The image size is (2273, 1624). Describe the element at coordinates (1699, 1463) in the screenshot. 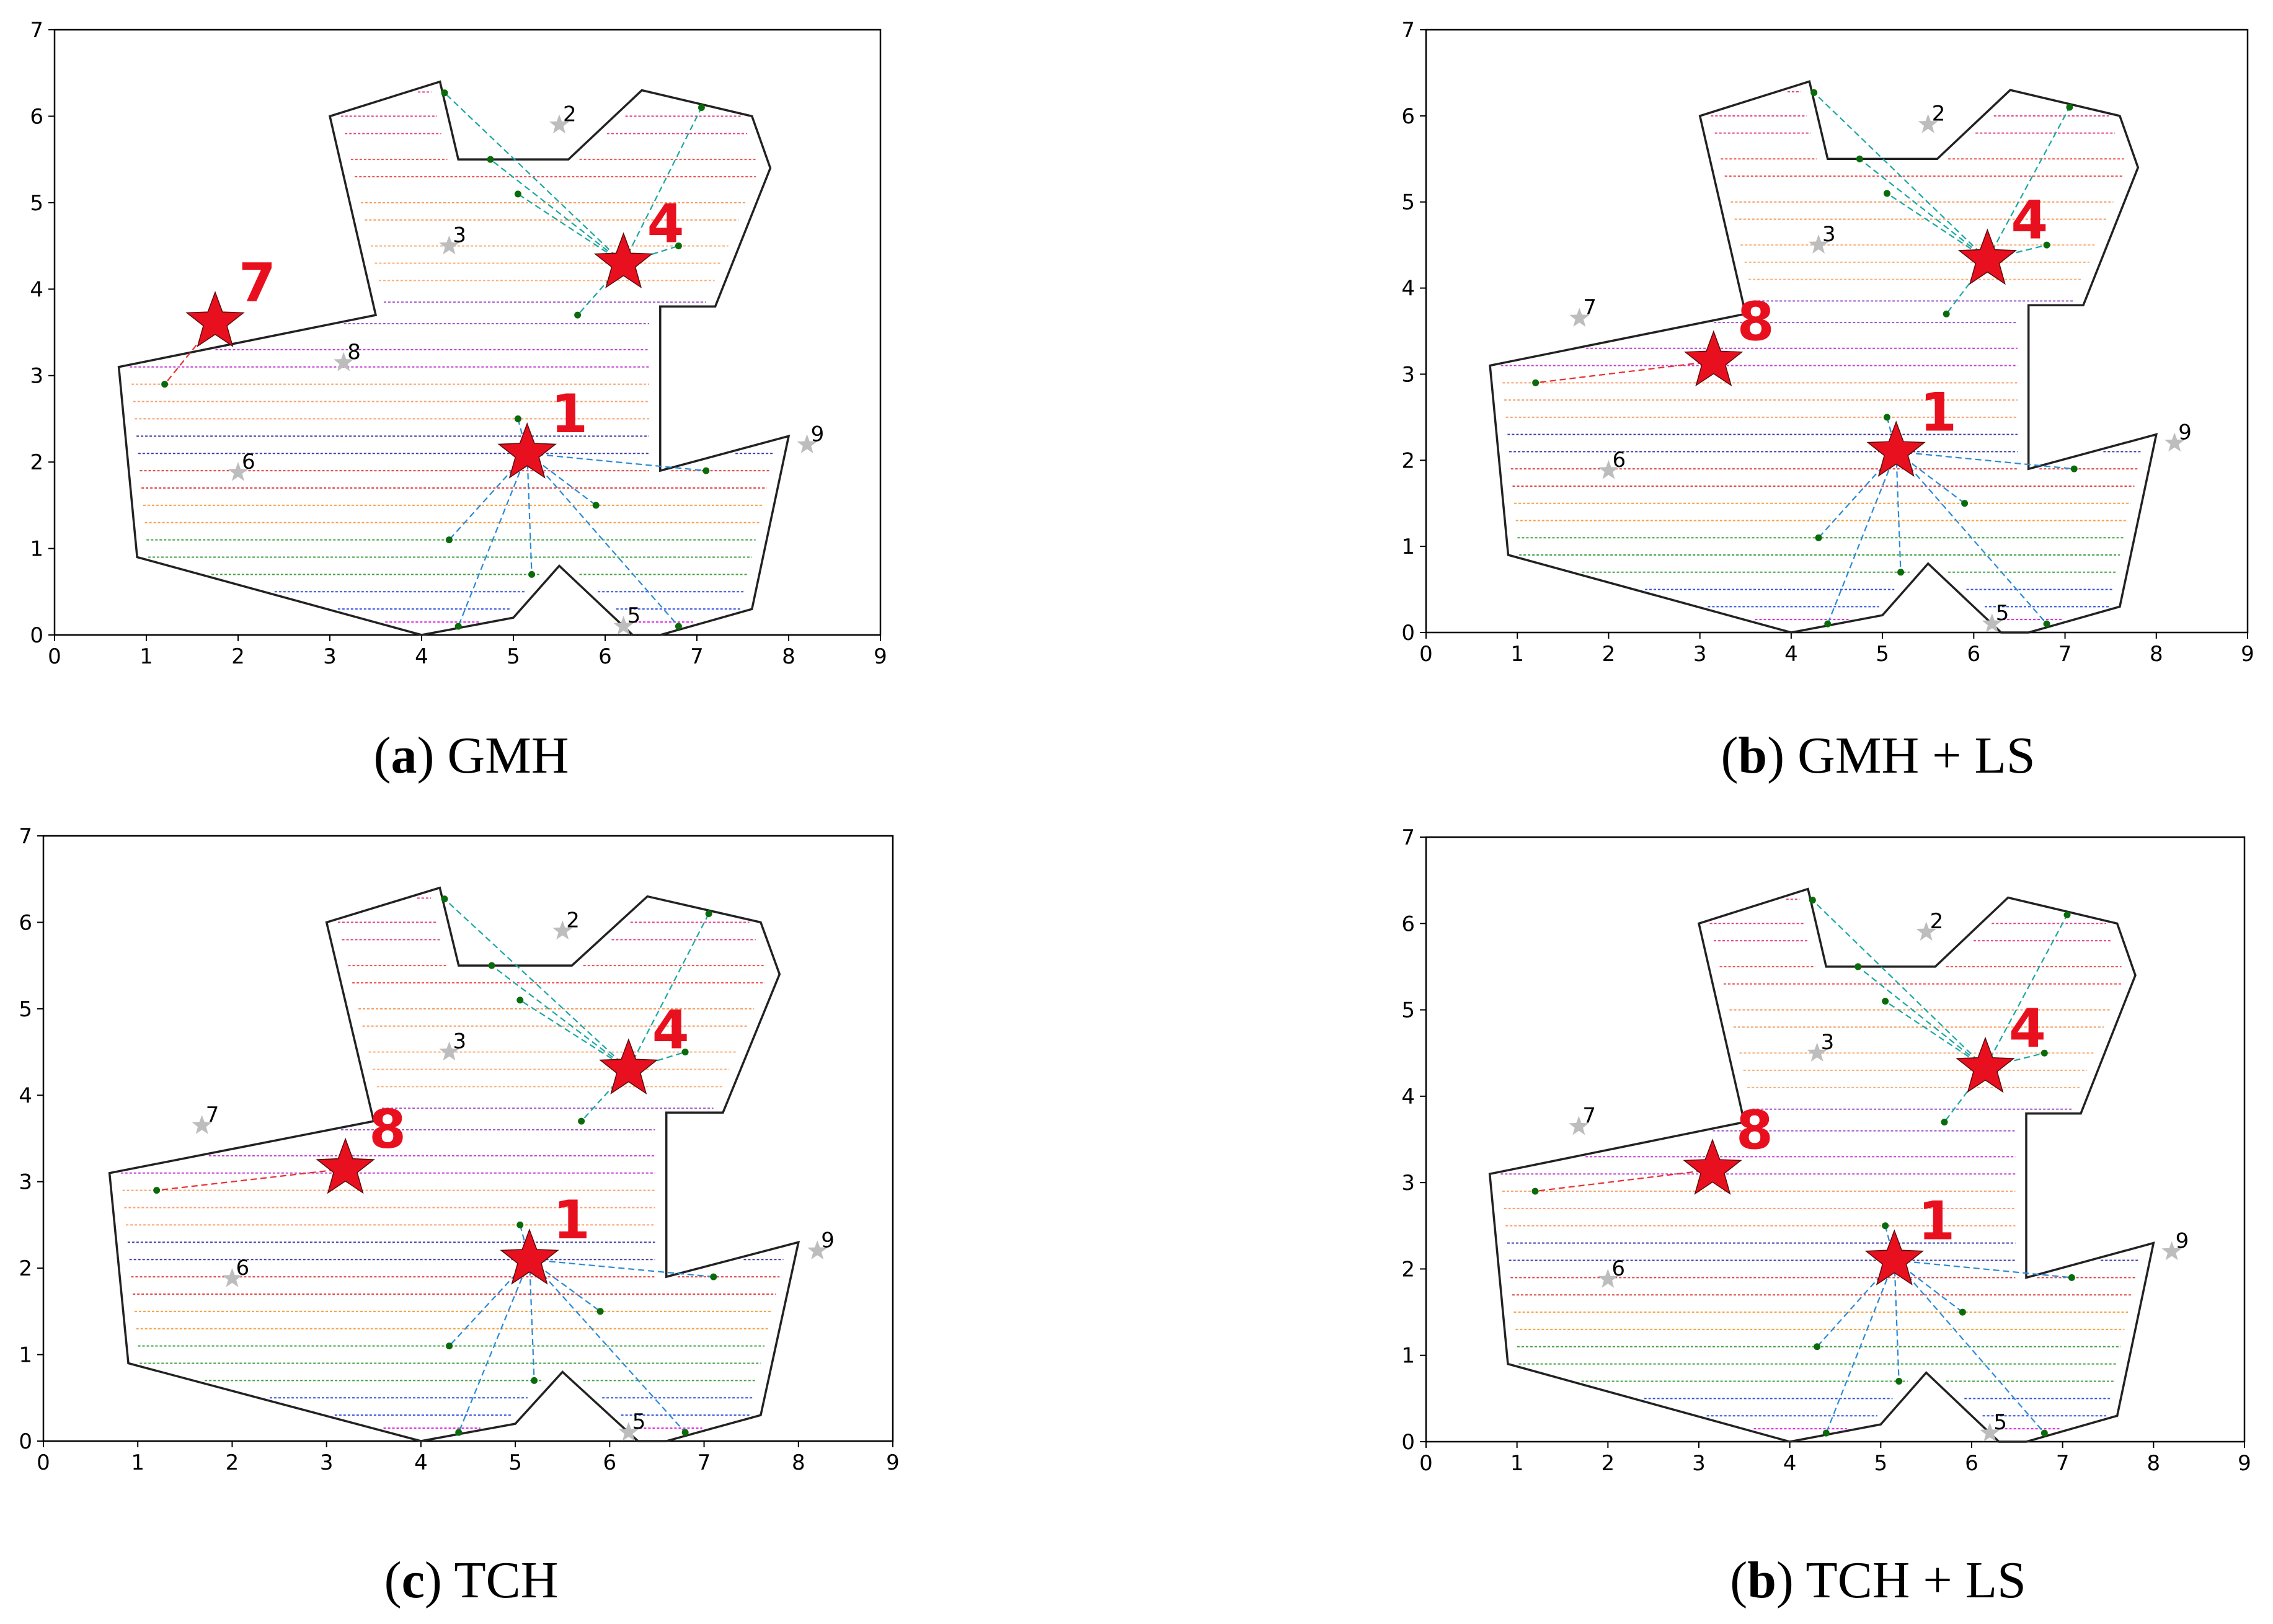

I see `x-tick-label: 3` at that location.